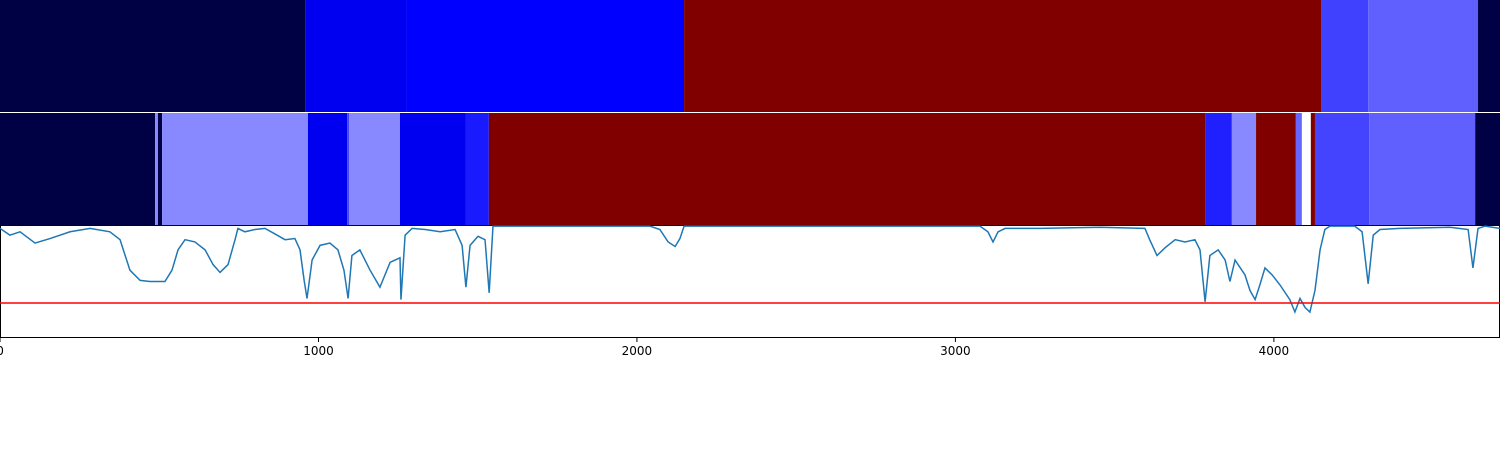 The height and width of the screenshot is (454, 1500). Describe the element at coordinates (2, 351) in the screenshot. I see `x-tick-label: 0` at that location.